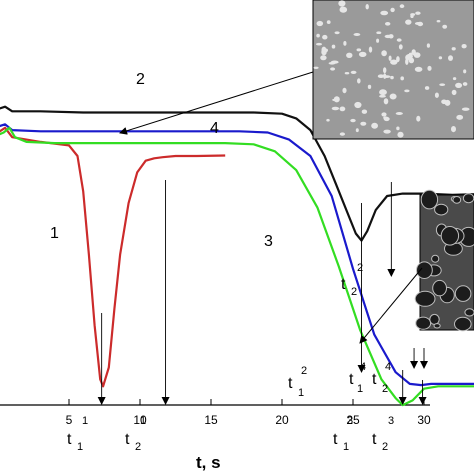 The image size is (474, 474). What do you see at coordinates (268, 241) in the screenshot?
I see `curve-label-3: 3` at bounding box center [268, 241].